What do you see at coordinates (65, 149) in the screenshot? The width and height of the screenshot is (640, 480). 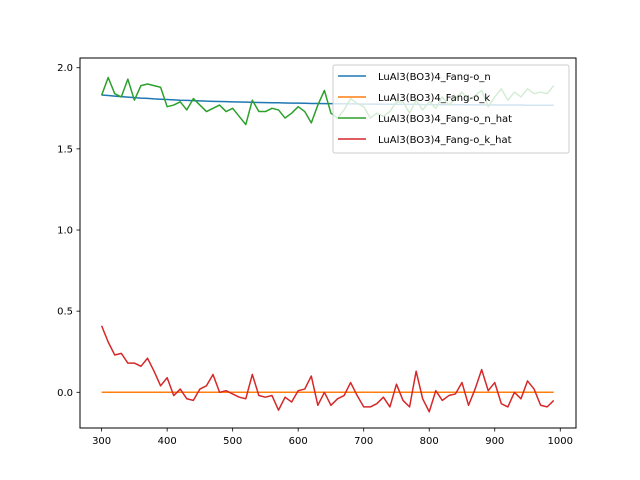 I see `y-tick-label: 1.5` at bounding box center [65, 149].